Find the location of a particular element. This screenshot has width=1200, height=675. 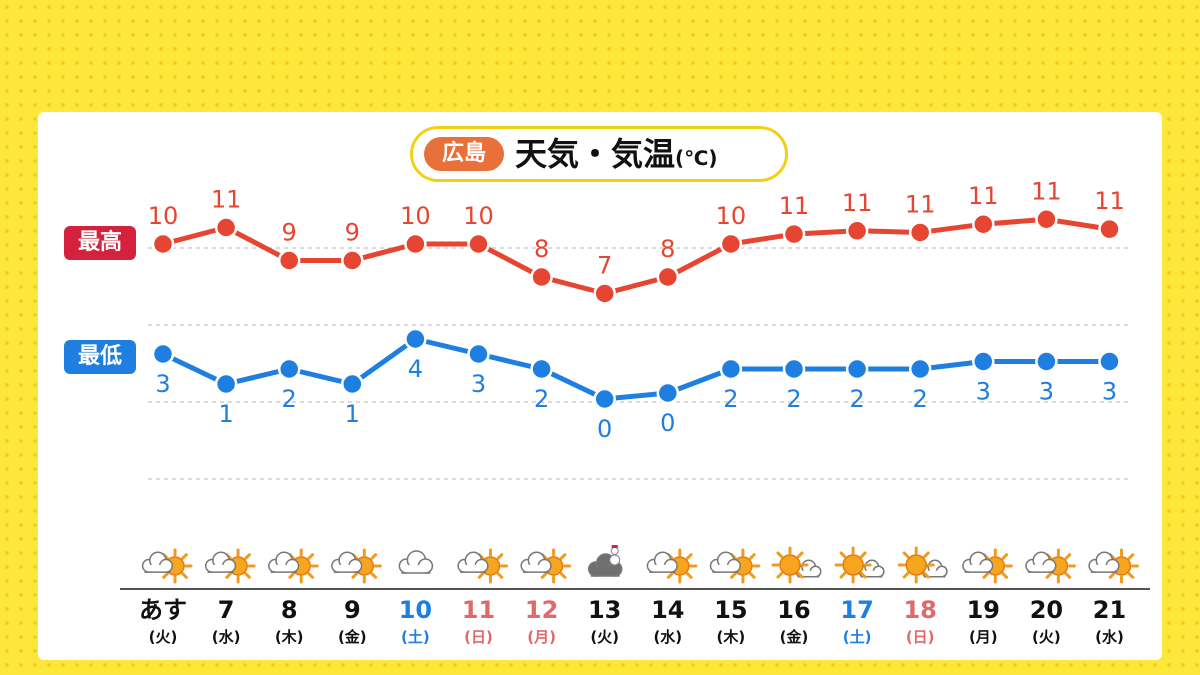

date-label: 19 is located at coordinates (983, 610).